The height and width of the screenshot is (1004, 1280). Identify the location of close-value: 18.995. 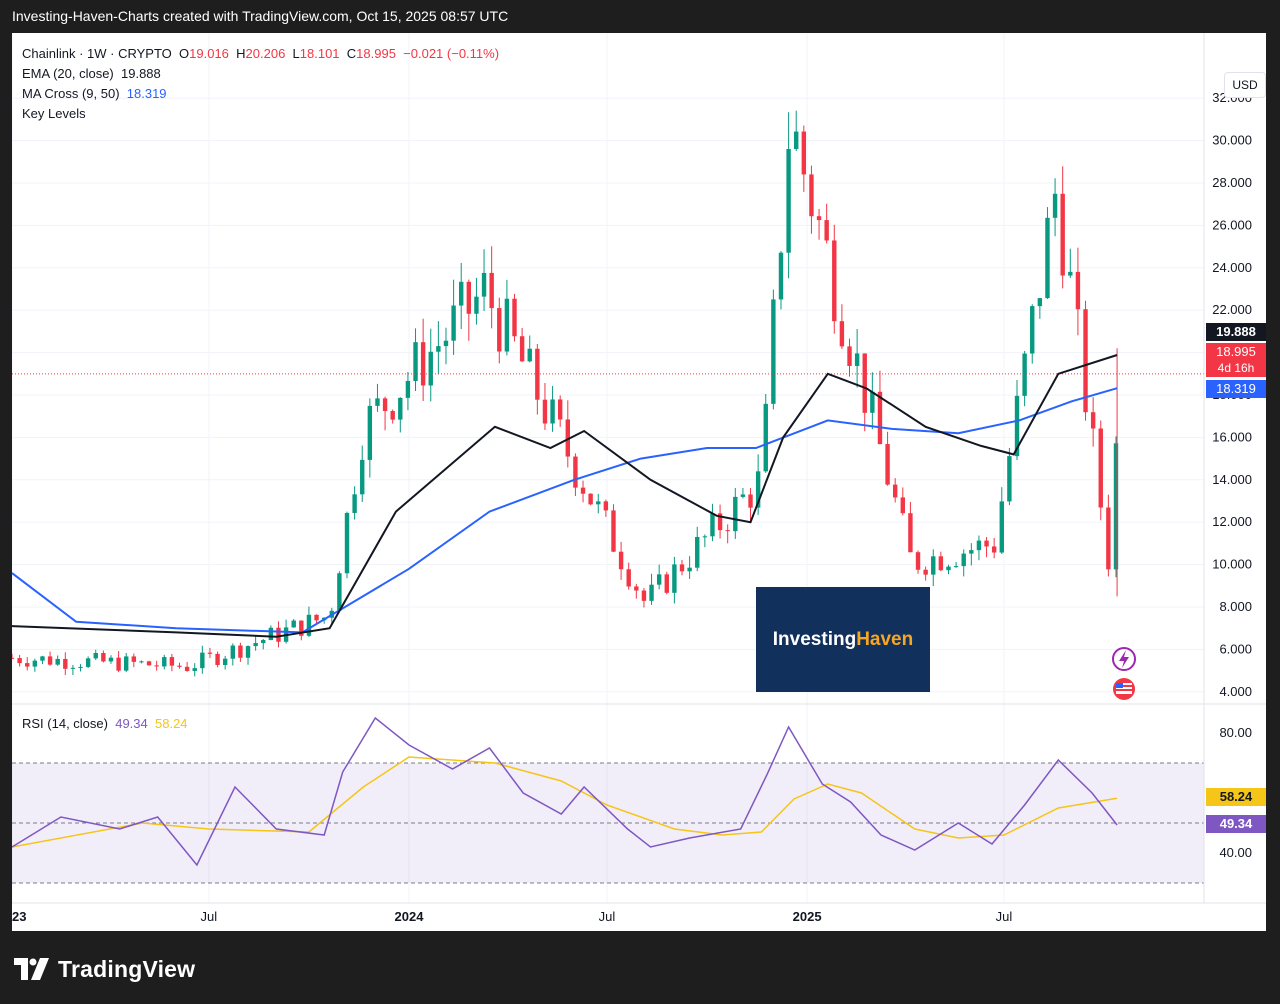
(376, 53).